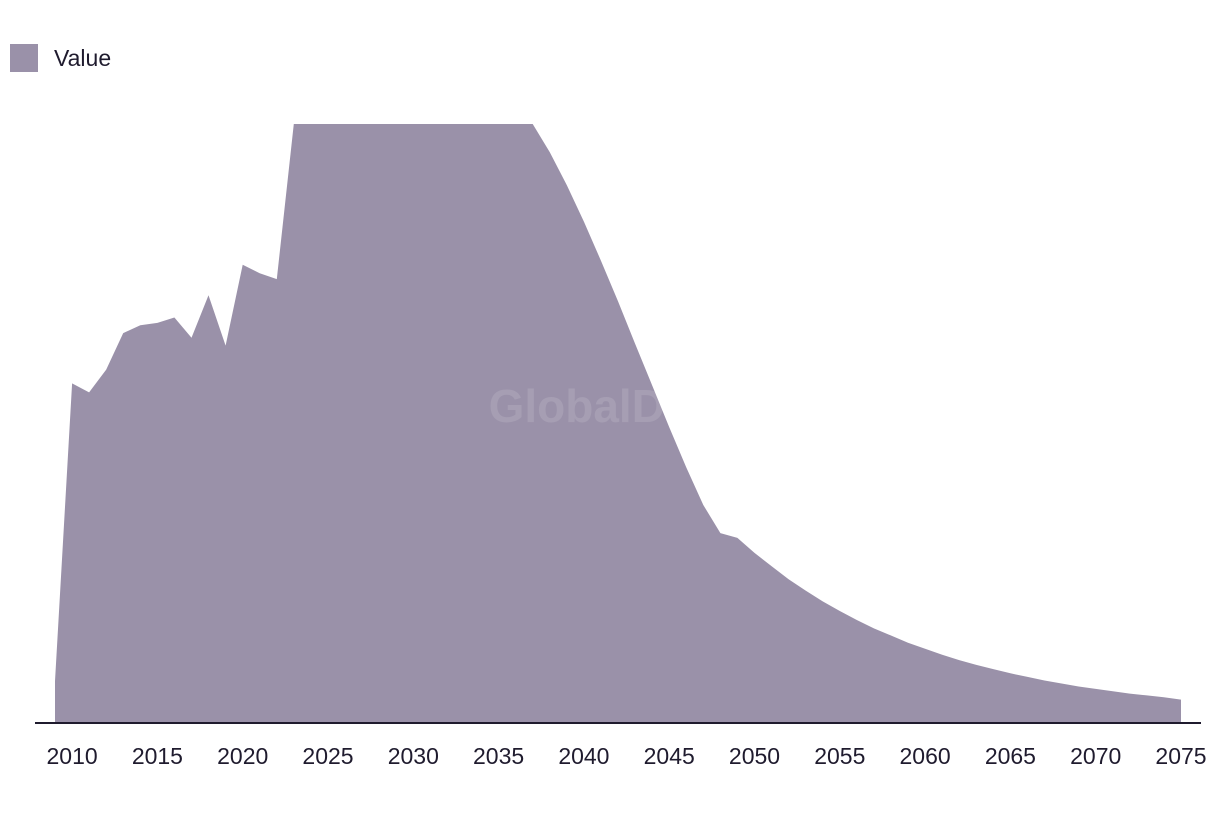 The image size is (1220, 816). I want to click on watermark: GlobalData, so click(610, 406).